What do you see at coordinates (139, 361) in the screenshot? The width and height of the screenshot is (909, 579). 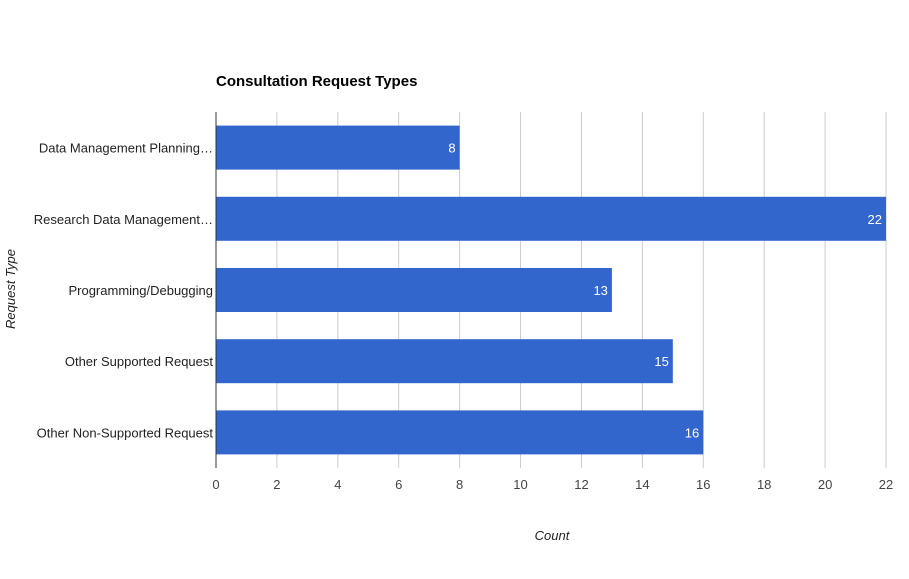 I see `category-label-3: Other Supported Request` at bounding box center [139, 361].